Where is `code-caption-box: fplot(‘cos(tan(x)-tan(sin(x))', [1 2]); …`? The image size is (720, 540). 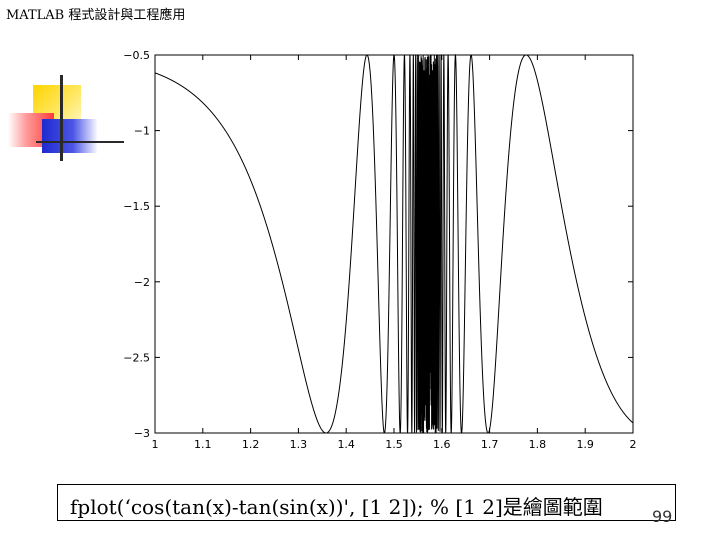
code-caption-box: fplot(‘cos(tan(x)-tan(sin(x))', [1 2]); … is located at coordinates (366, 502).